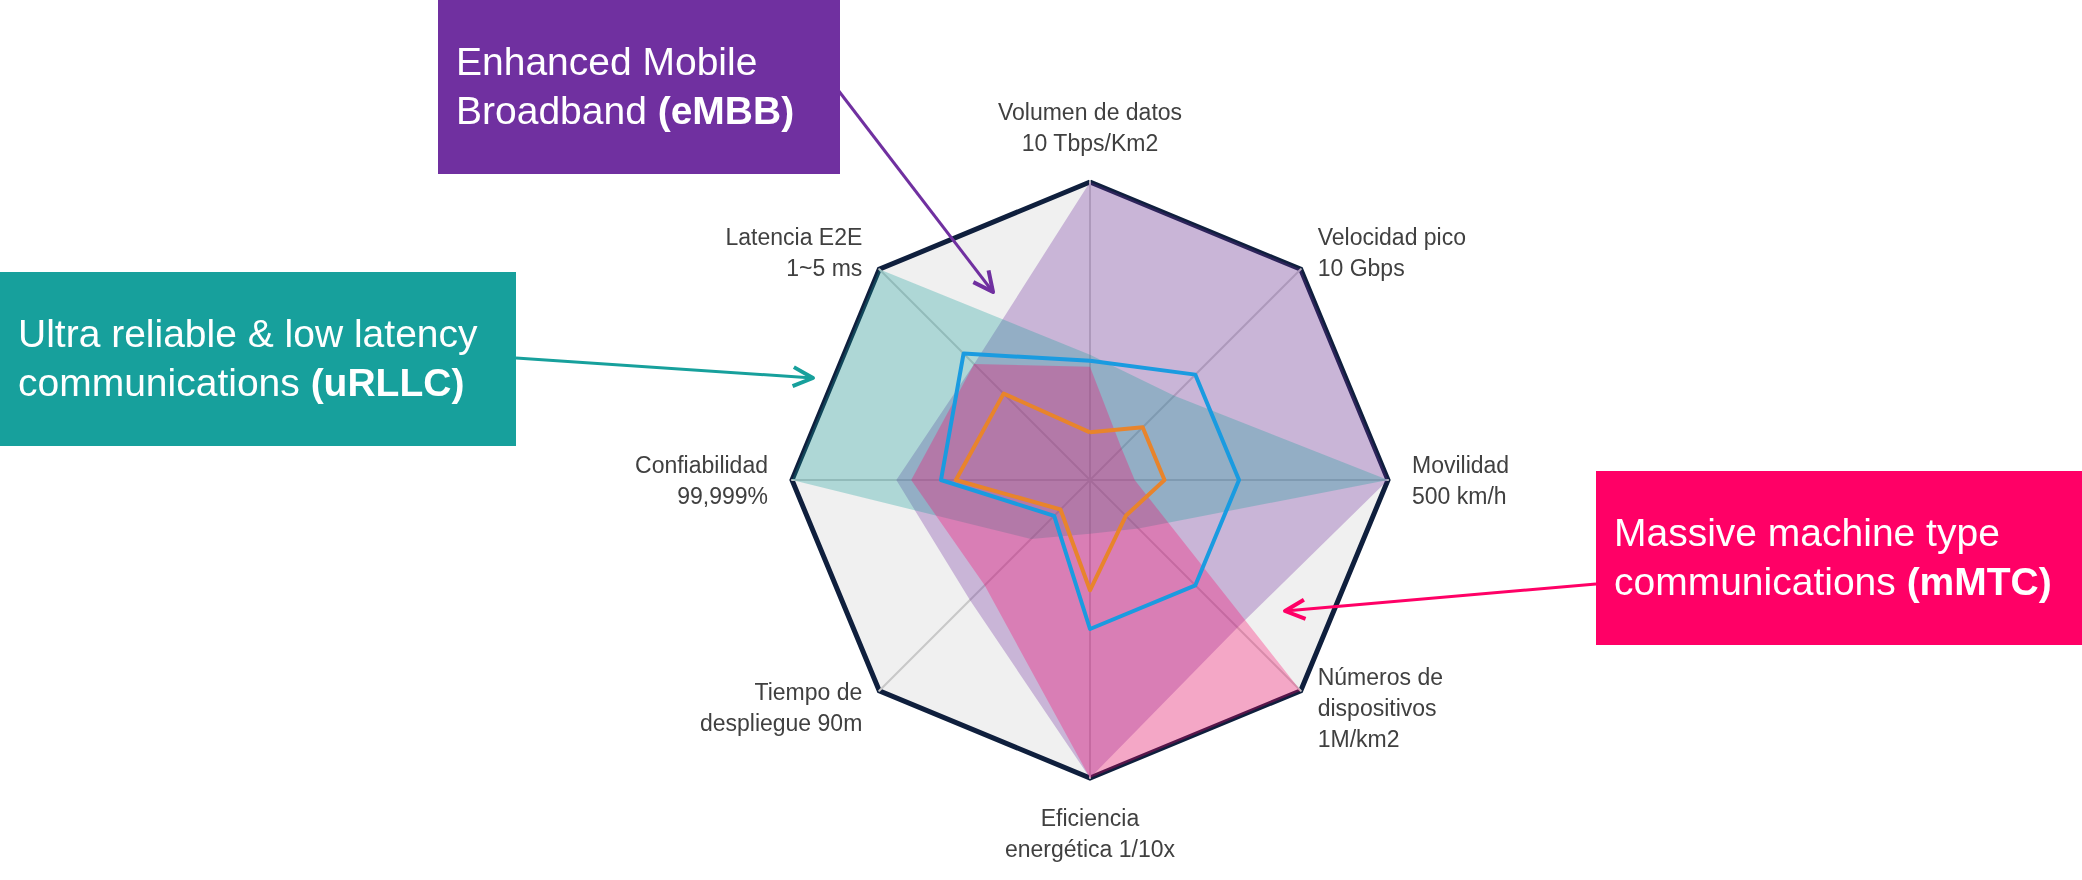 This screenshot has height=880, width=2082. What do you see at coordinates (794, 252) in the screenshot?
I see `spoke-label: Latencia E2E 1~5 ms` at bounding box center [794, 252].